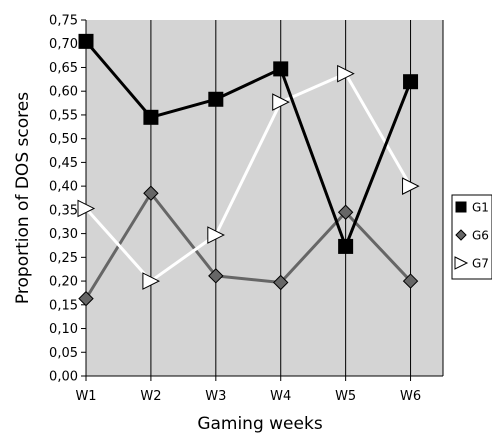  What do you see at coordinates (280, 396) in the screenshot?
I see `x-tick-label: W4` at bounding box center [280, 396].